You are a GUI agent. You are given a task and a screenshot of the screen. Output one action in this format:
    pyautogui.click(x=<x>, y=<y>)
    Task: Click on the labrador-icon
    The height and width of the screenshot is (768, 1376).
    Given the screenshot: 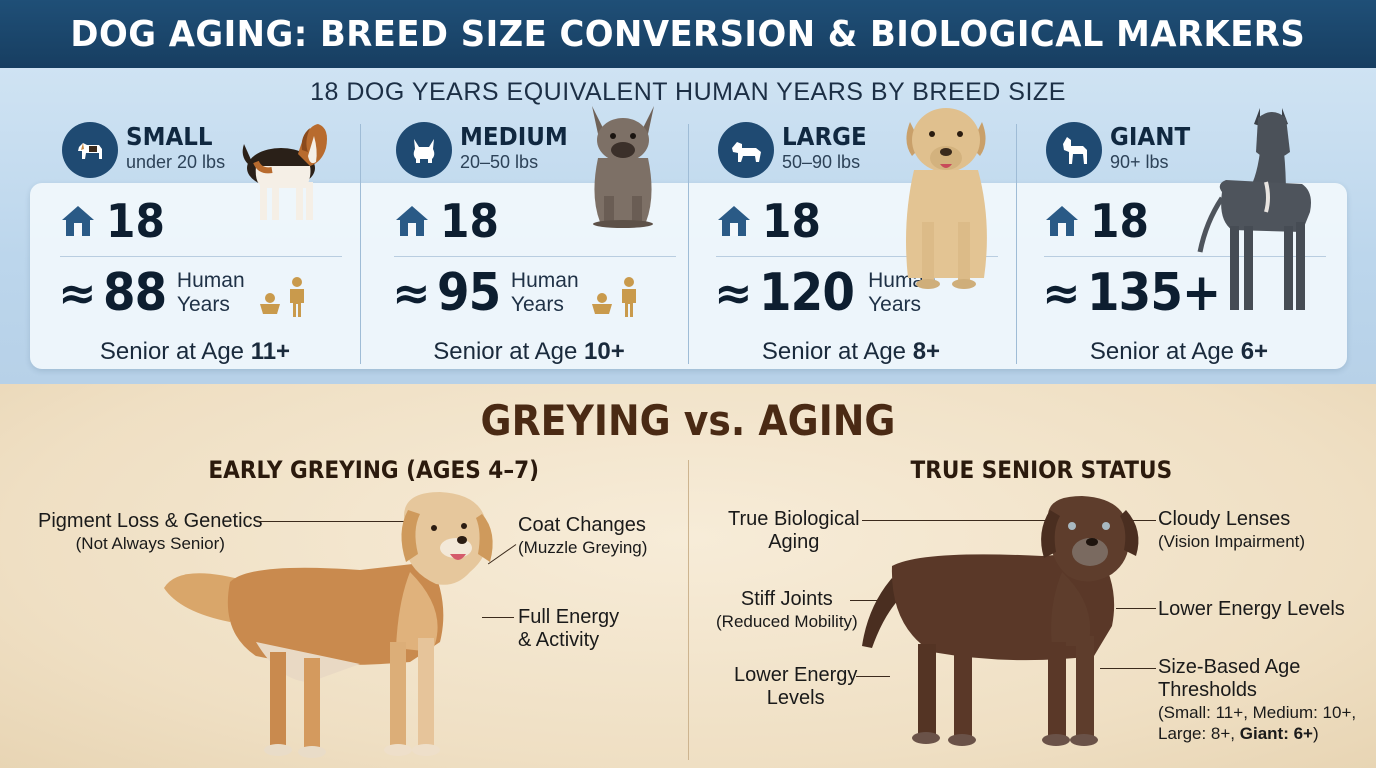 What is the action you would take?
    pyautogui.click(x=746, y=150)
    